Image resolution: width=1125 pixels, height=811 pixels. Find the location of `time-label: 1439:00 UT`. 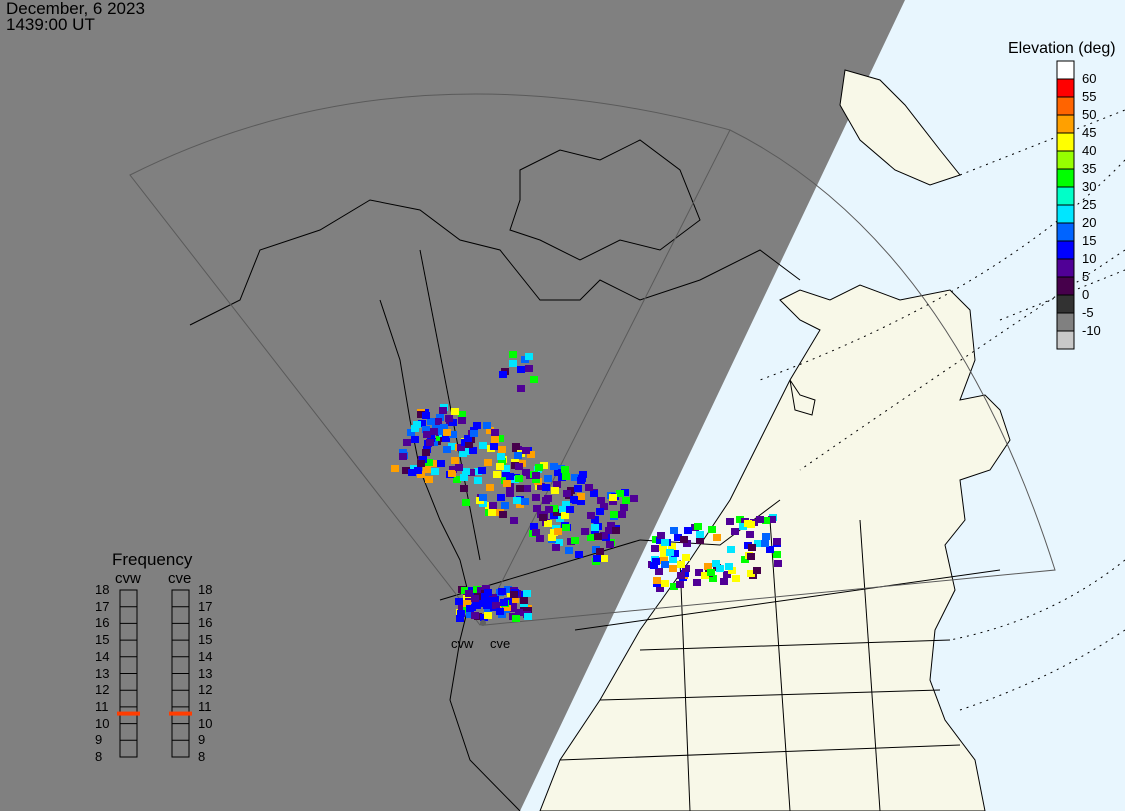

time-label: 1439:00 UT is located at coordinates (50, 24).